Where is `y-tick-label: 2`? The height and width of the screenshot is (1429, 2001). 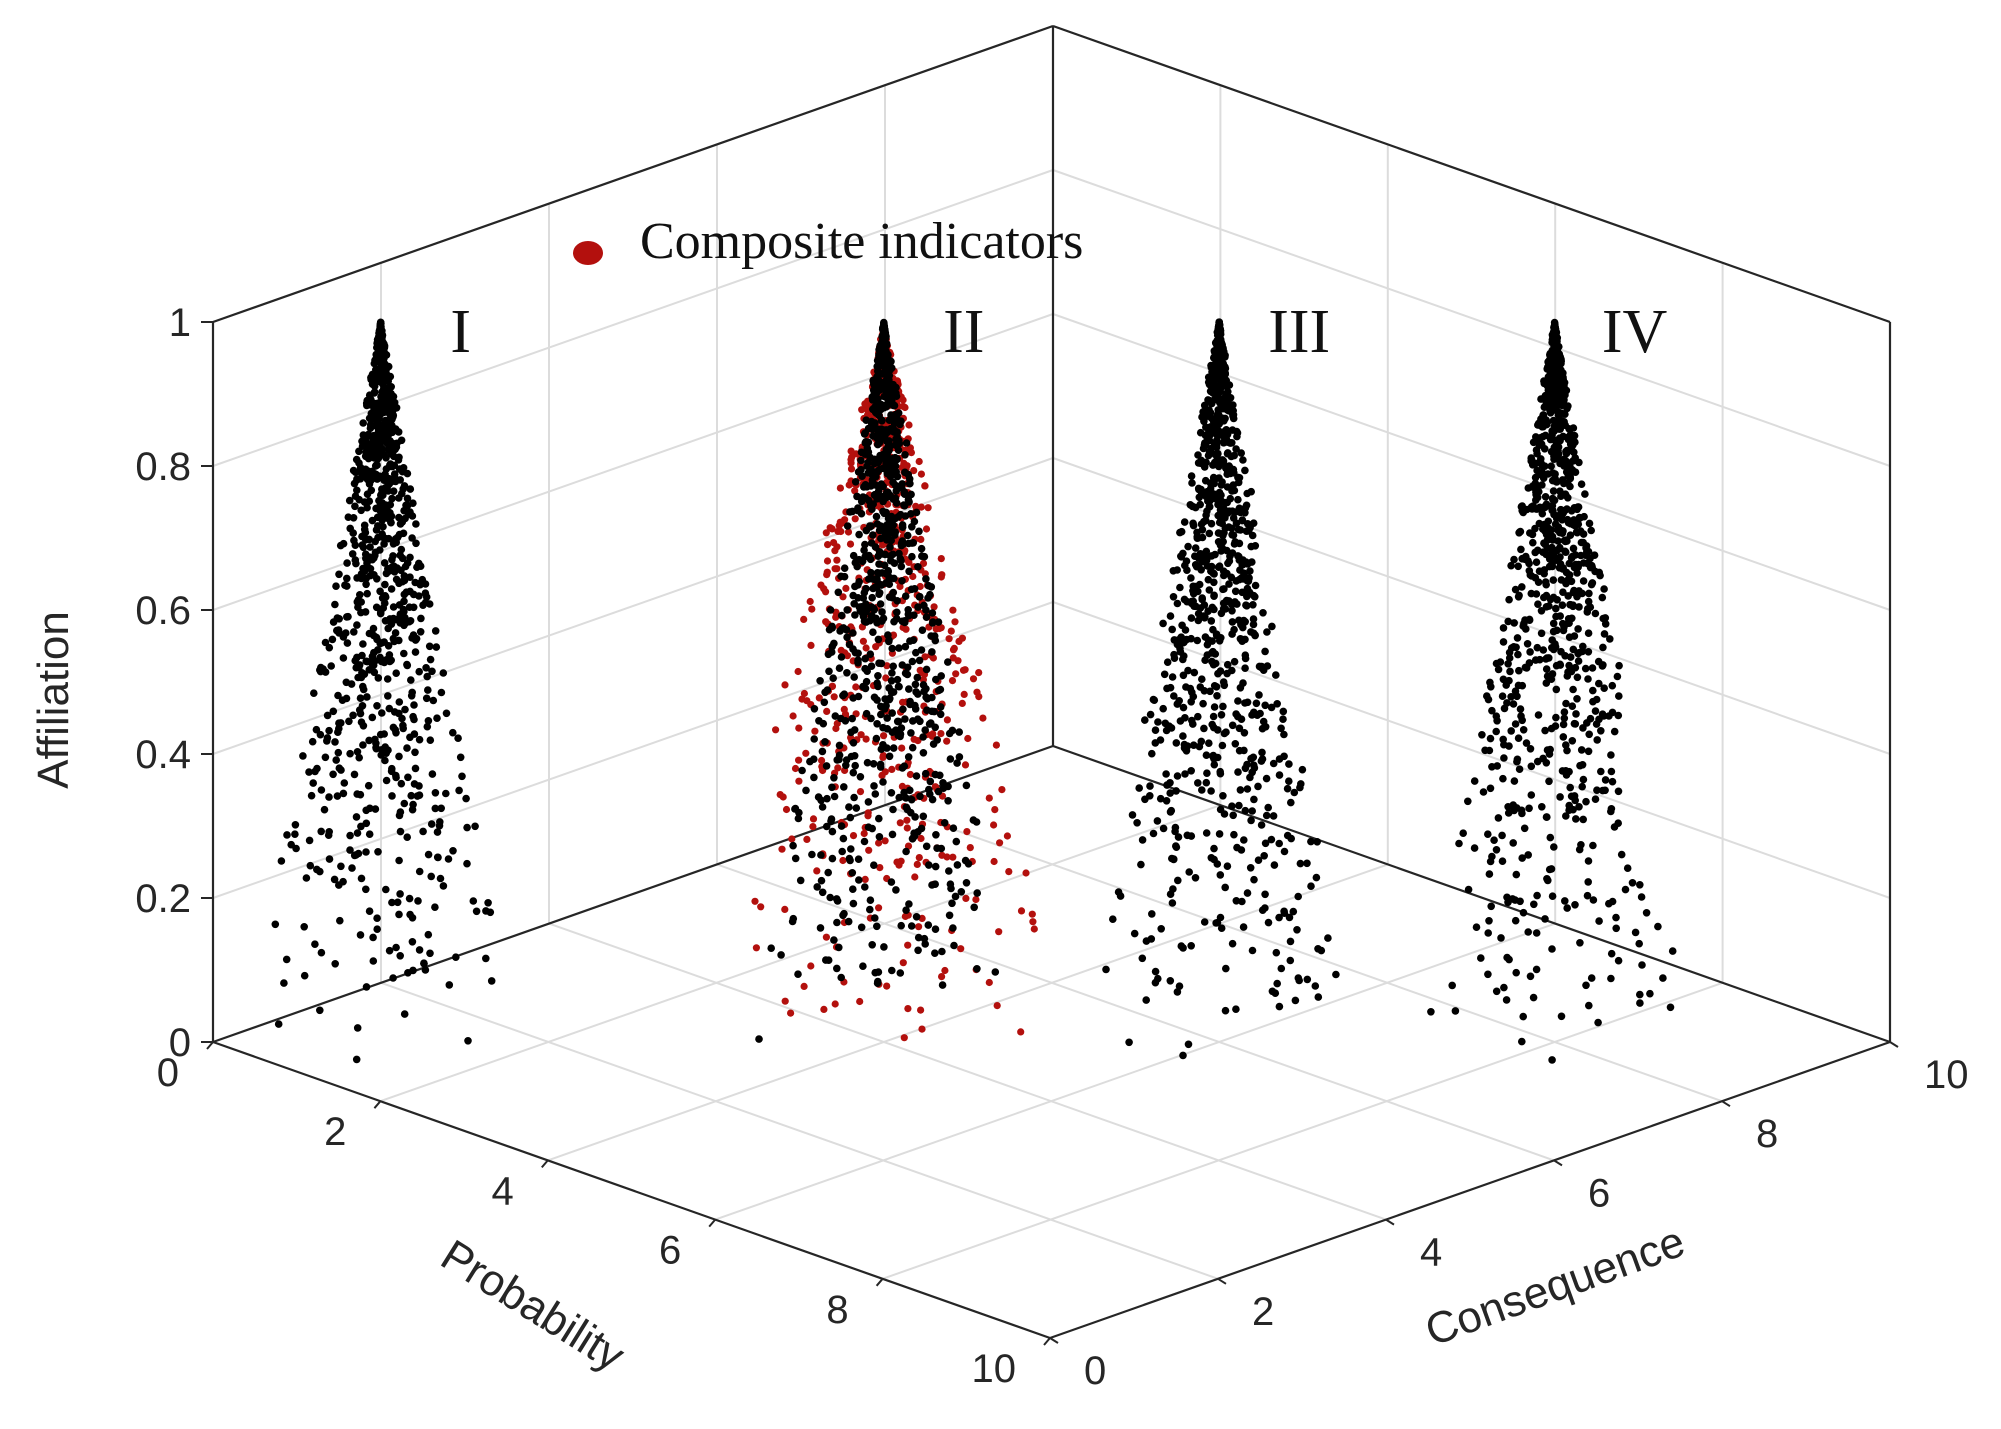 y-tick-label: 2 is located at coordinates (1263, 1312).